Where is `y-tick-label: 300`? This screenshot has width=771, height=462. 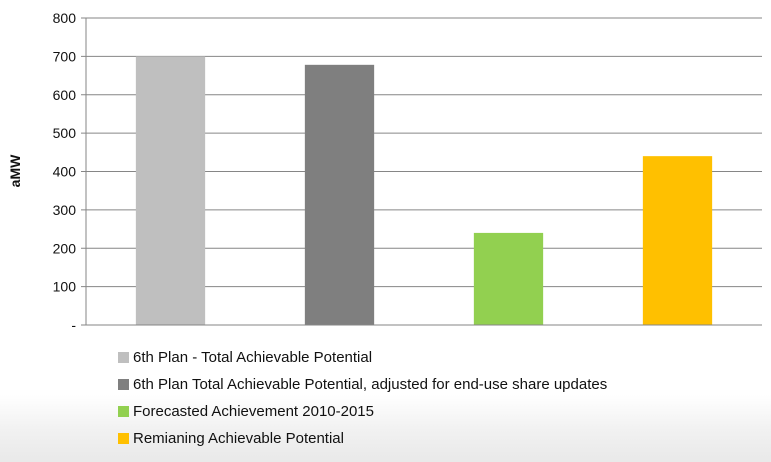
y-tick-label: 300 is located at coordinates (65, 210).